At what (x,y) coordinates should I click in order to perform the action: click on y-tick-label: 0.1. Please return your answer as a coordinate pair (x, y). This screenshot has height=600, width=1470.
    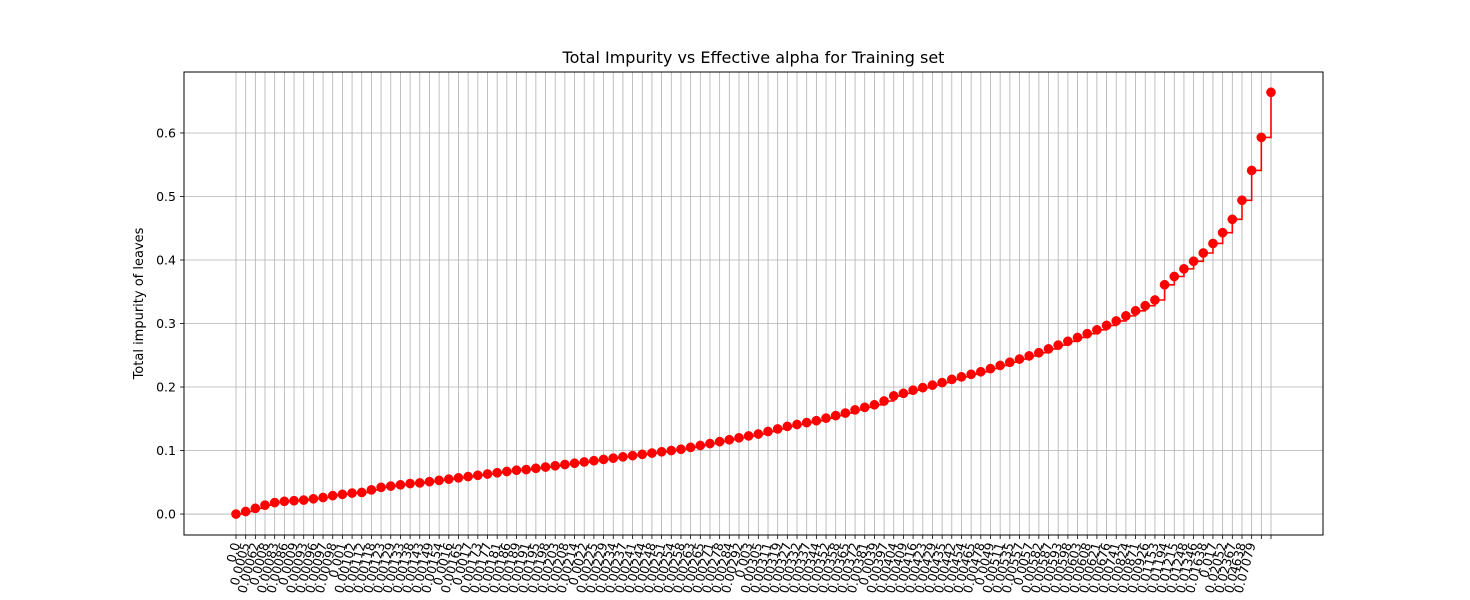
    Looking at the image, I should click on (166, 450).